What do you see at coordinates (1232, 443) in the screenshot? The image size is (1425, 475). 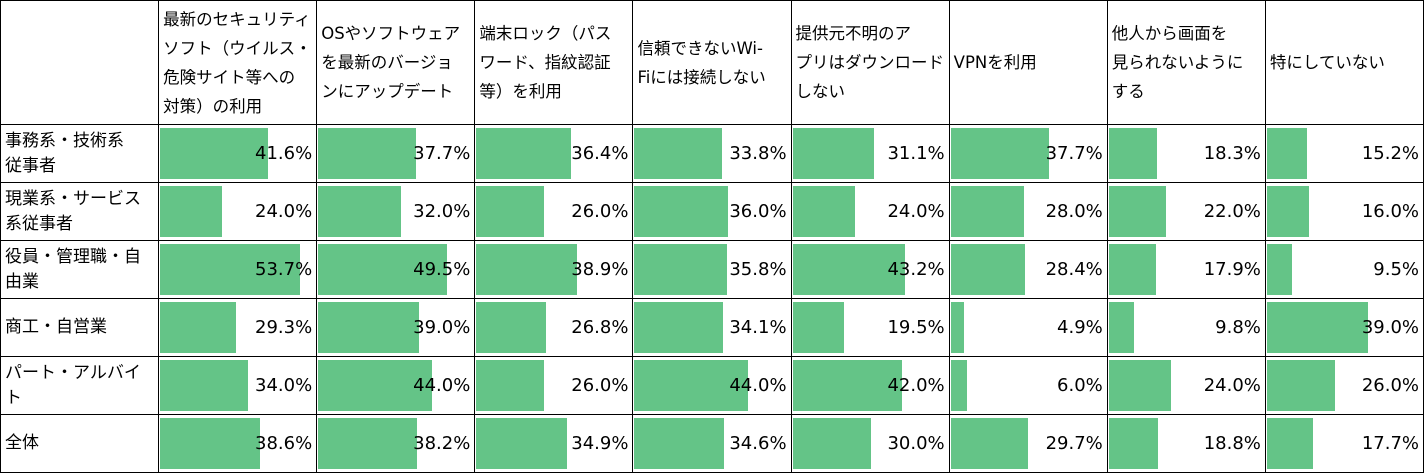 I see `value-label: 18.8%` at bounding box center [1232, 443].